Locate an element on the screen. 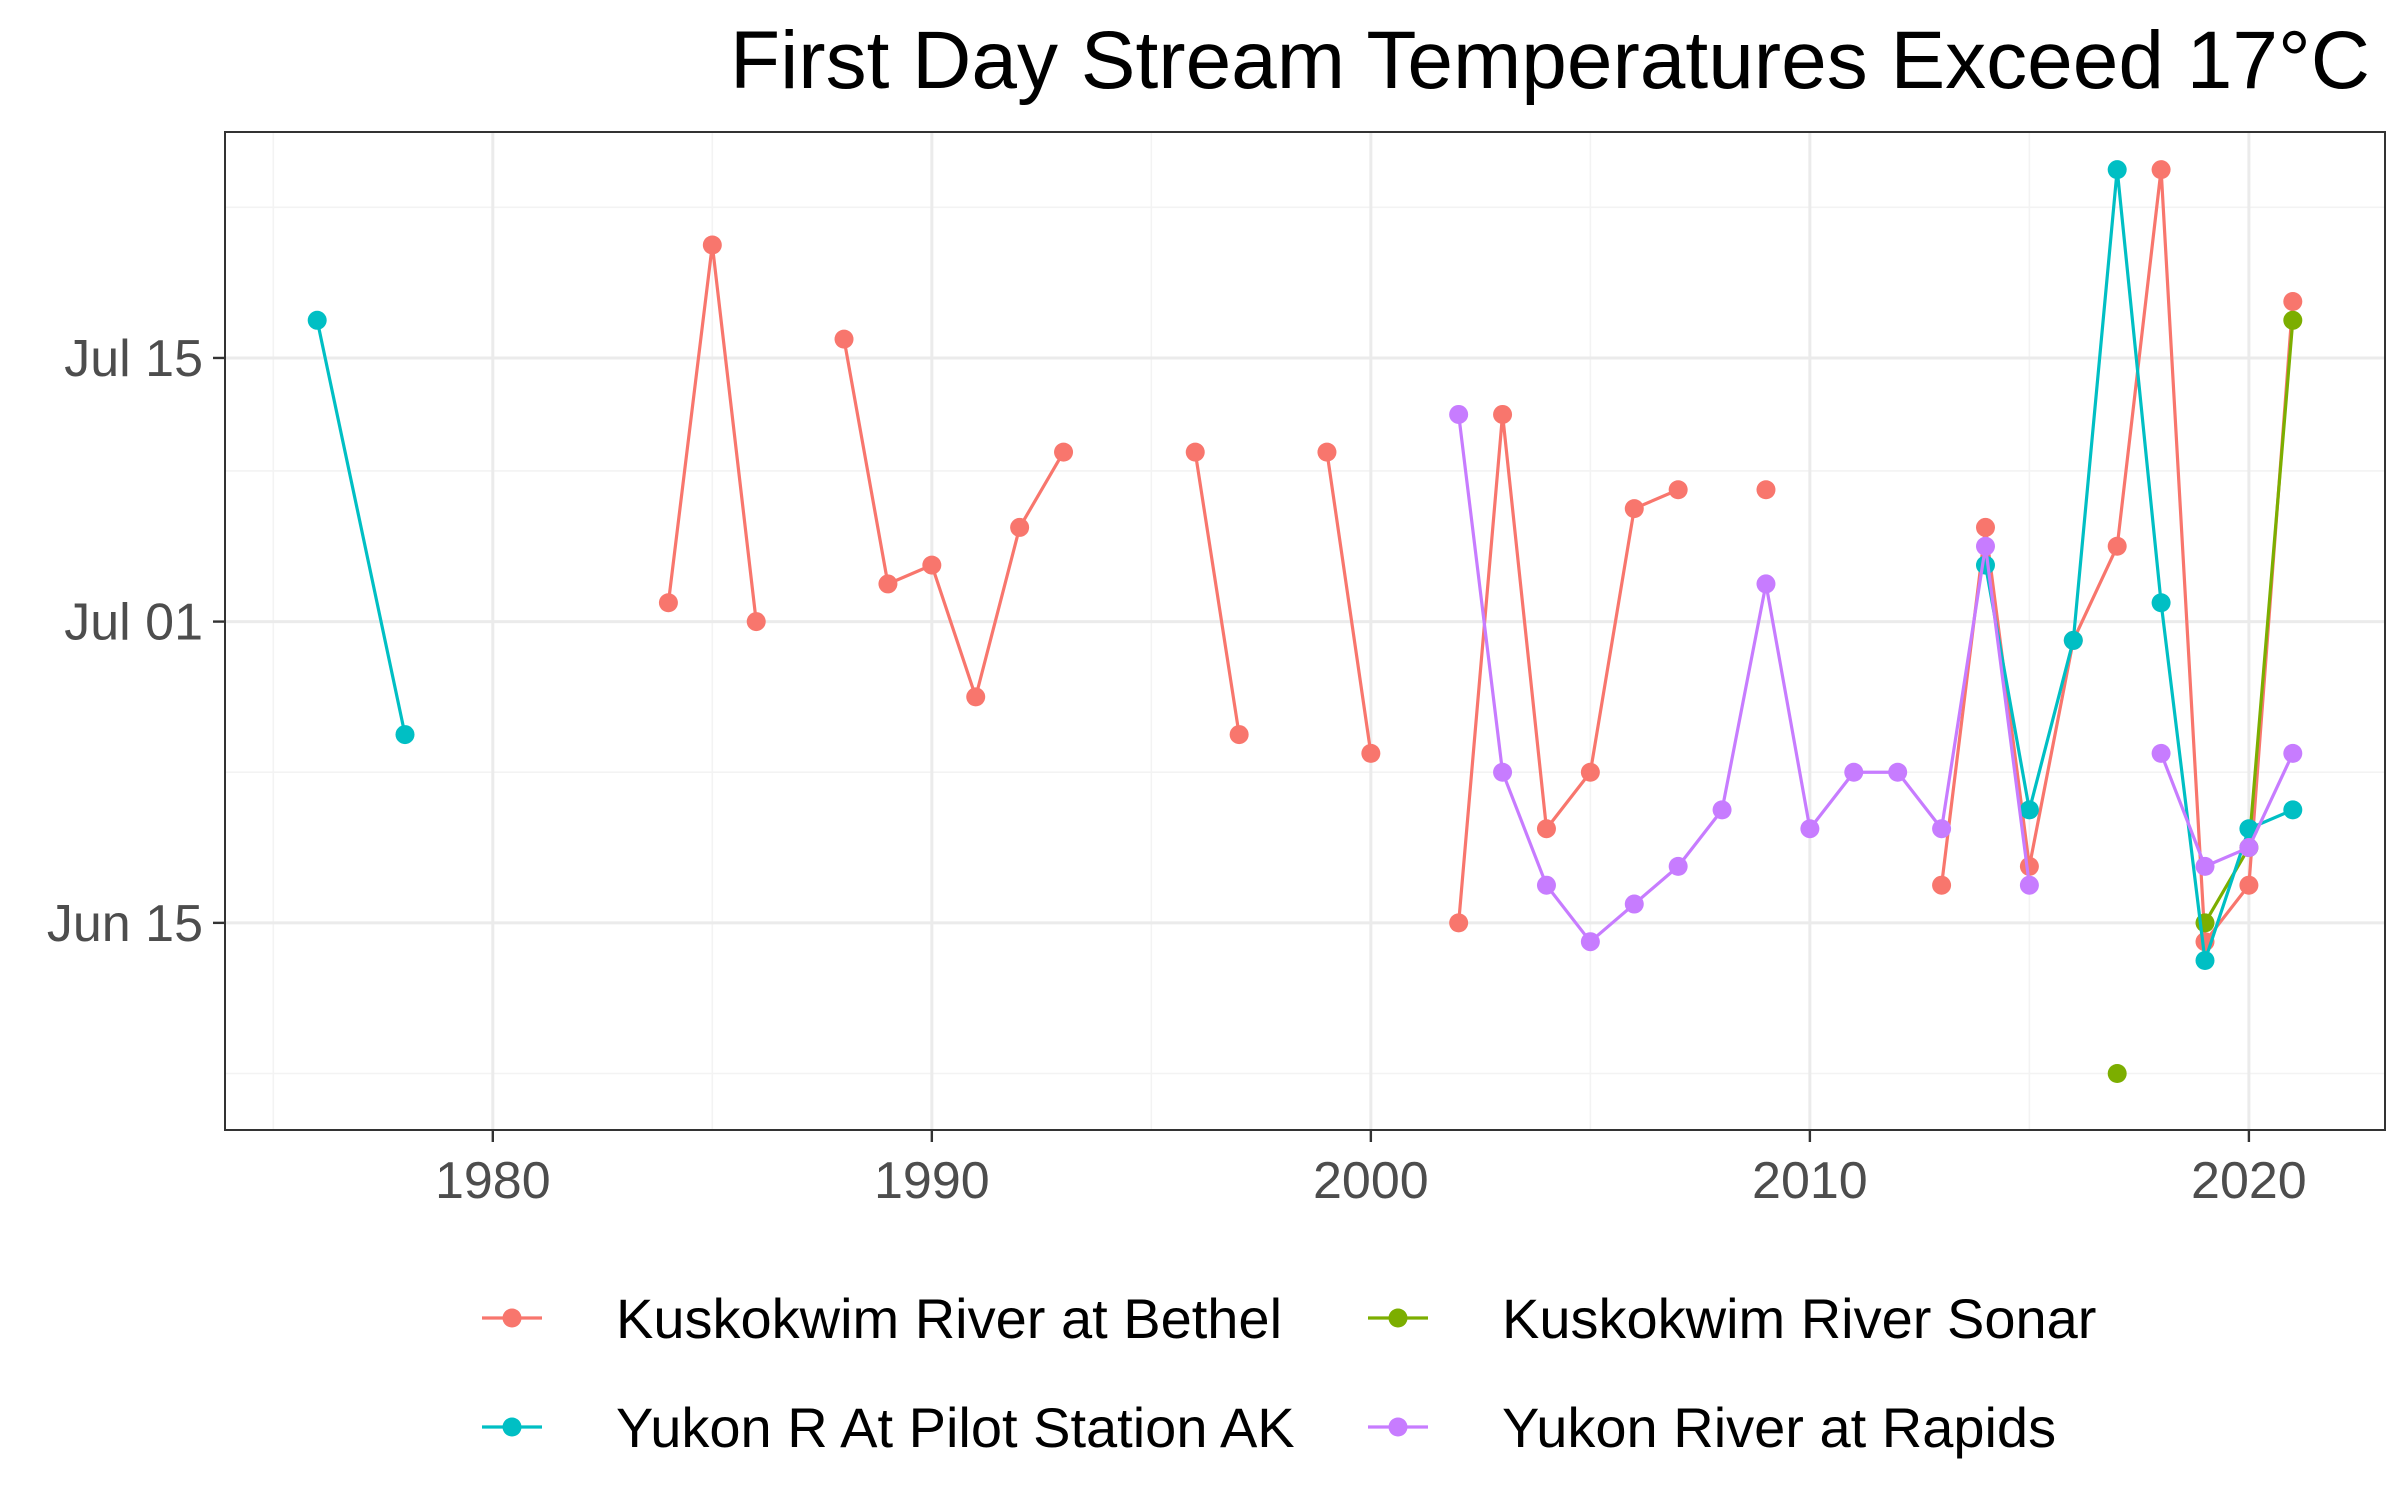 The height and width of the screenshot is (1500, 2400). x-tick-label: 1980 is located at coordinates (493, 1181).